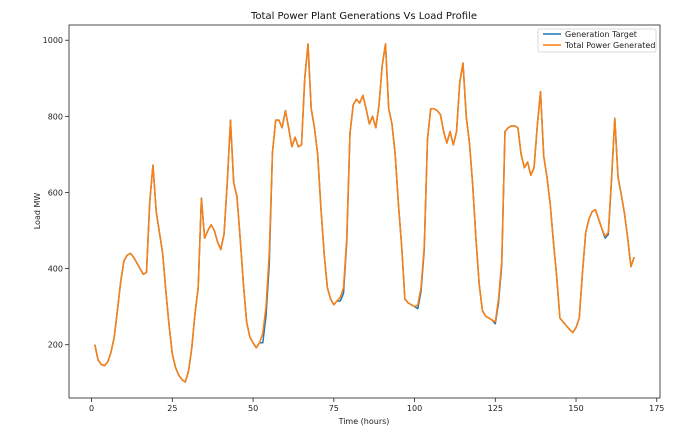 Image resolution: width=691 pixels, height=440 pixels. I want to click on legend-box, so click(597, 40).